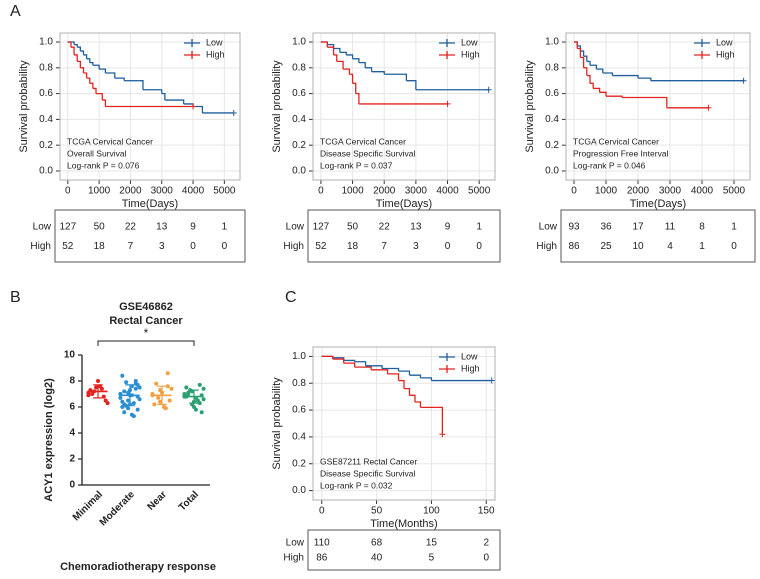  I want to click on risk-row-label: Low, so click(295, 542).